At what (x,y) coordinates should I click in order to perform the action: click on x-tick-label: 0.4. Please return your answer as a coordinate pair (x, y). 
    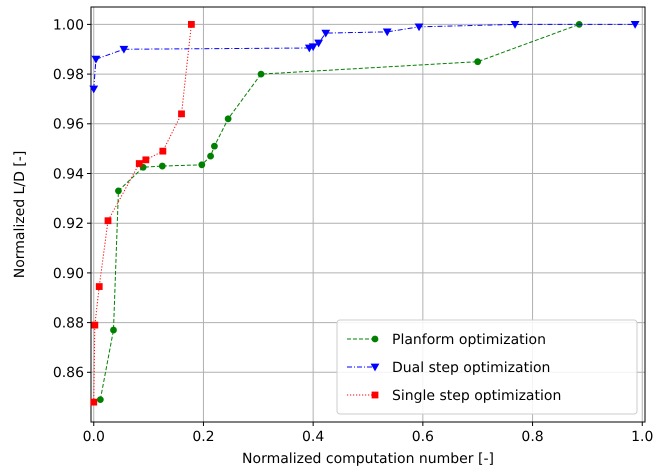
    Looking at the image, I should click on (313, 437).